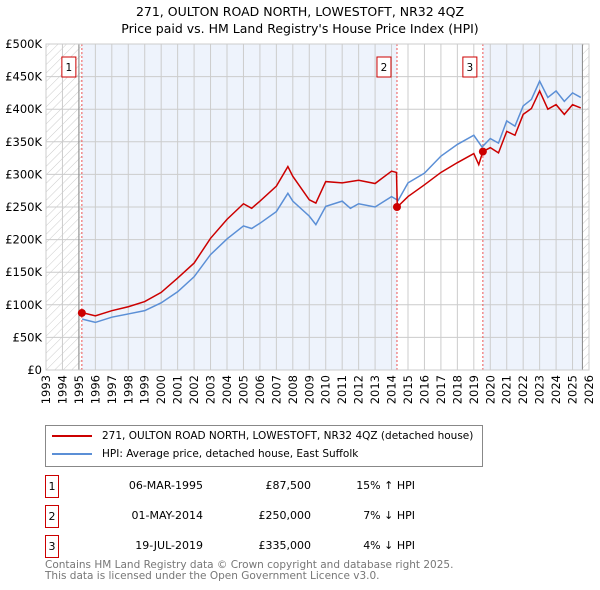 The image size is (600, 590). I want to click on x-tick-label: 2007, so click(276, 389).